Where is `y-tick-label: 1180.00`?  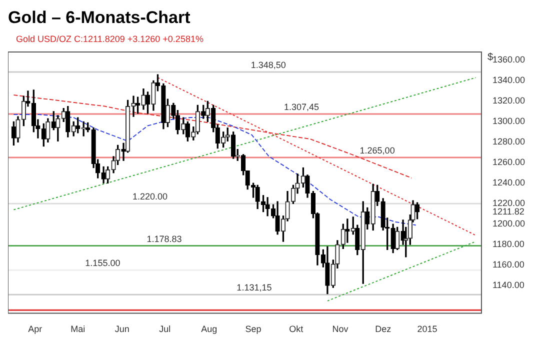 y-tick-label: 1180.00 is located at coordinates (508, 244).